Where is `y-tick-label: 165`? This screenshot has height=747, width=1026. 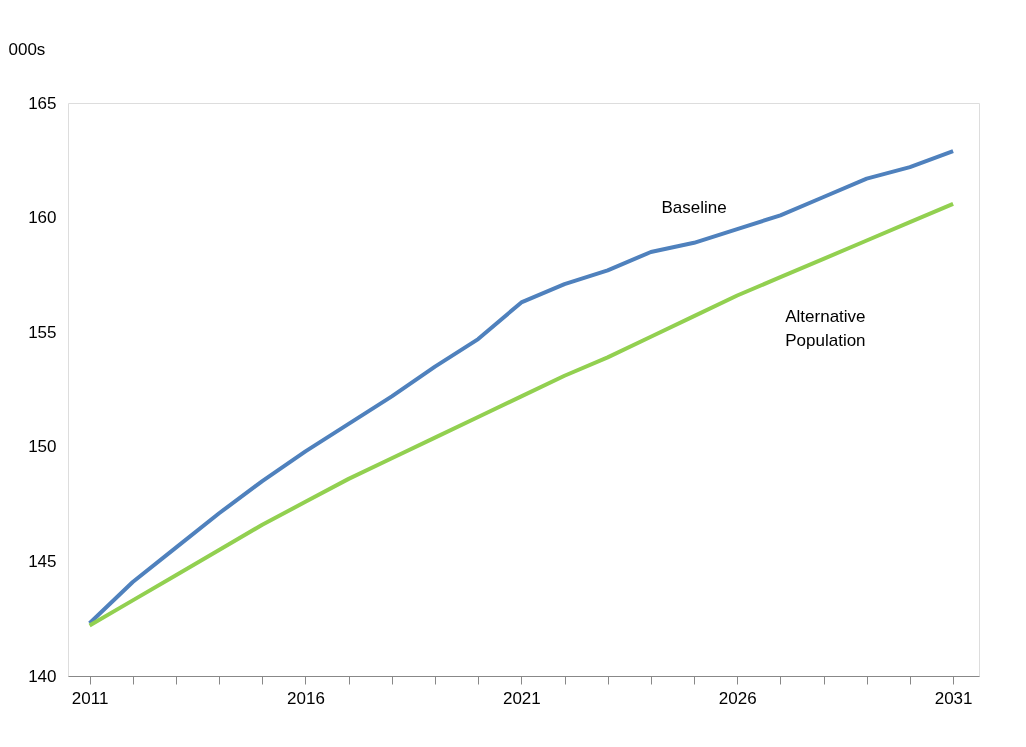
y-tick-label: 165 is located at coordinates (42, 103).